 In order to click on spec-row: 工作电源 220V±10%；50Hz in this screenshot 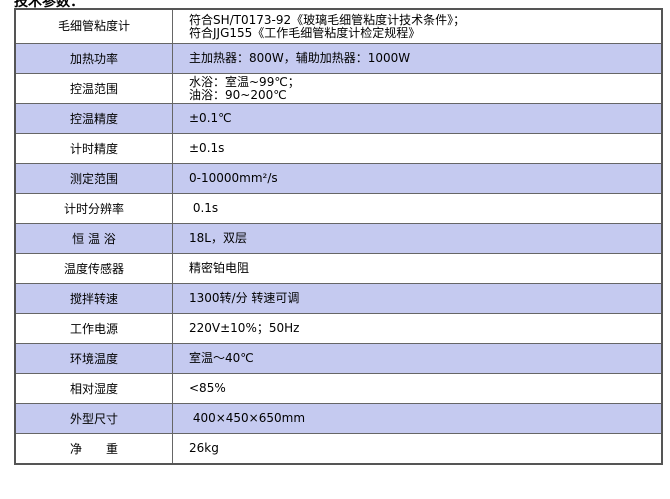, I will do `click(338, 328)`.